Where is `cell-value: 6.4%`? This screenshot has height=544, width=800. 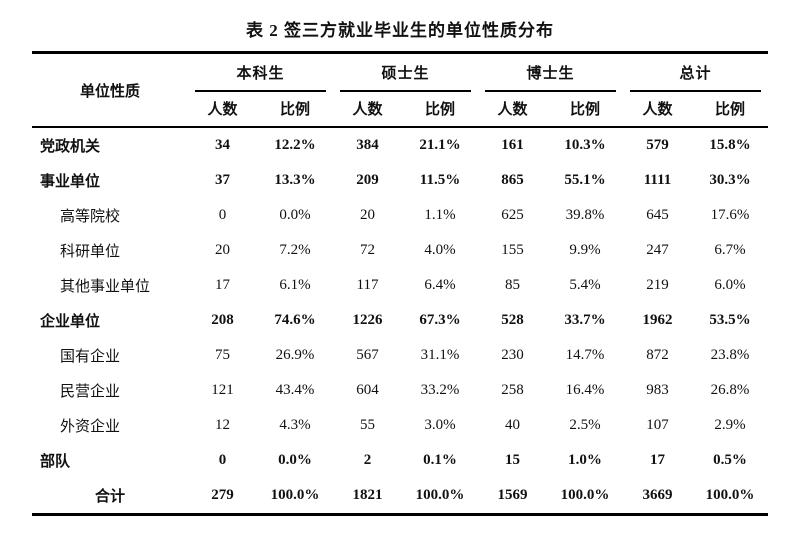 cell-value: 6.4% is located at coordinates (440, 285).